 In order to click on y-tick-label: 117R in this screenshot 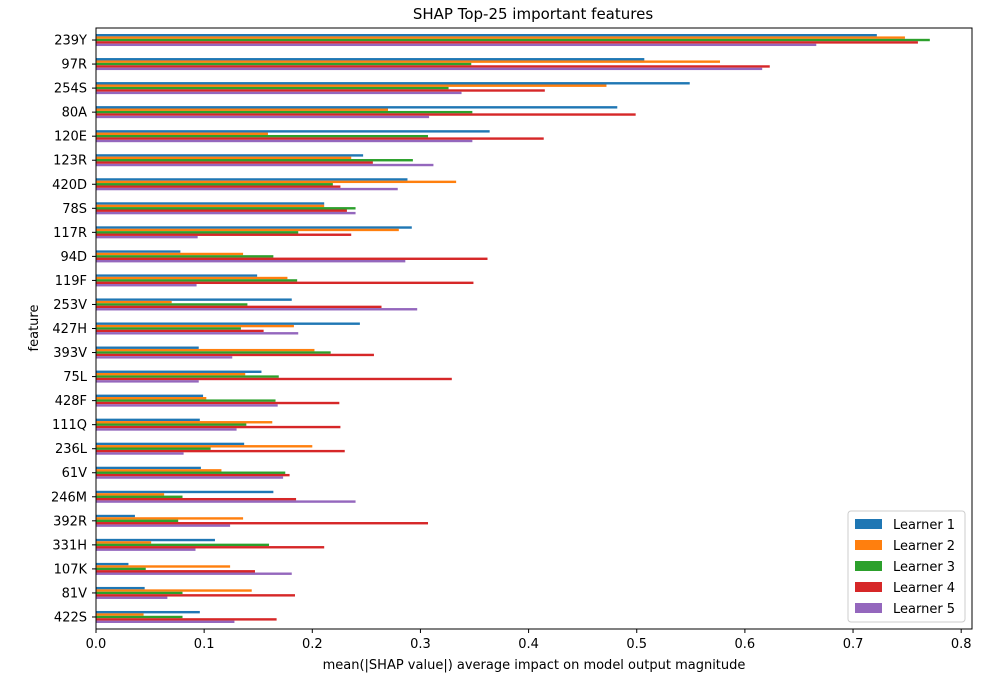, I will do `click(70, 233)`.